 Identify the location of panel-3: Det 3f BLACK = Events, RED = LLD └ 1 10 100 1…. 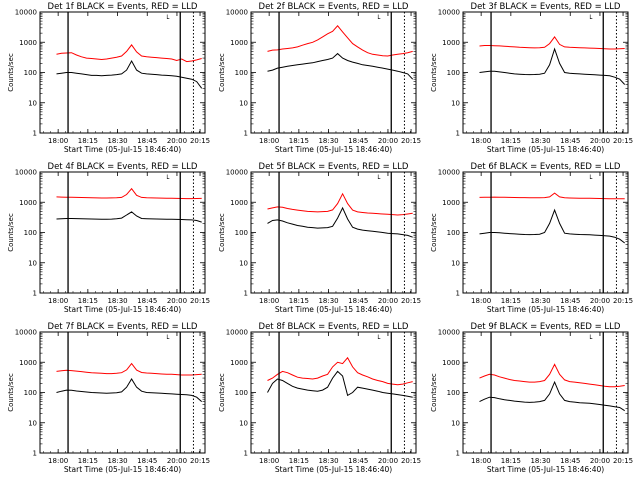
(531, 78).